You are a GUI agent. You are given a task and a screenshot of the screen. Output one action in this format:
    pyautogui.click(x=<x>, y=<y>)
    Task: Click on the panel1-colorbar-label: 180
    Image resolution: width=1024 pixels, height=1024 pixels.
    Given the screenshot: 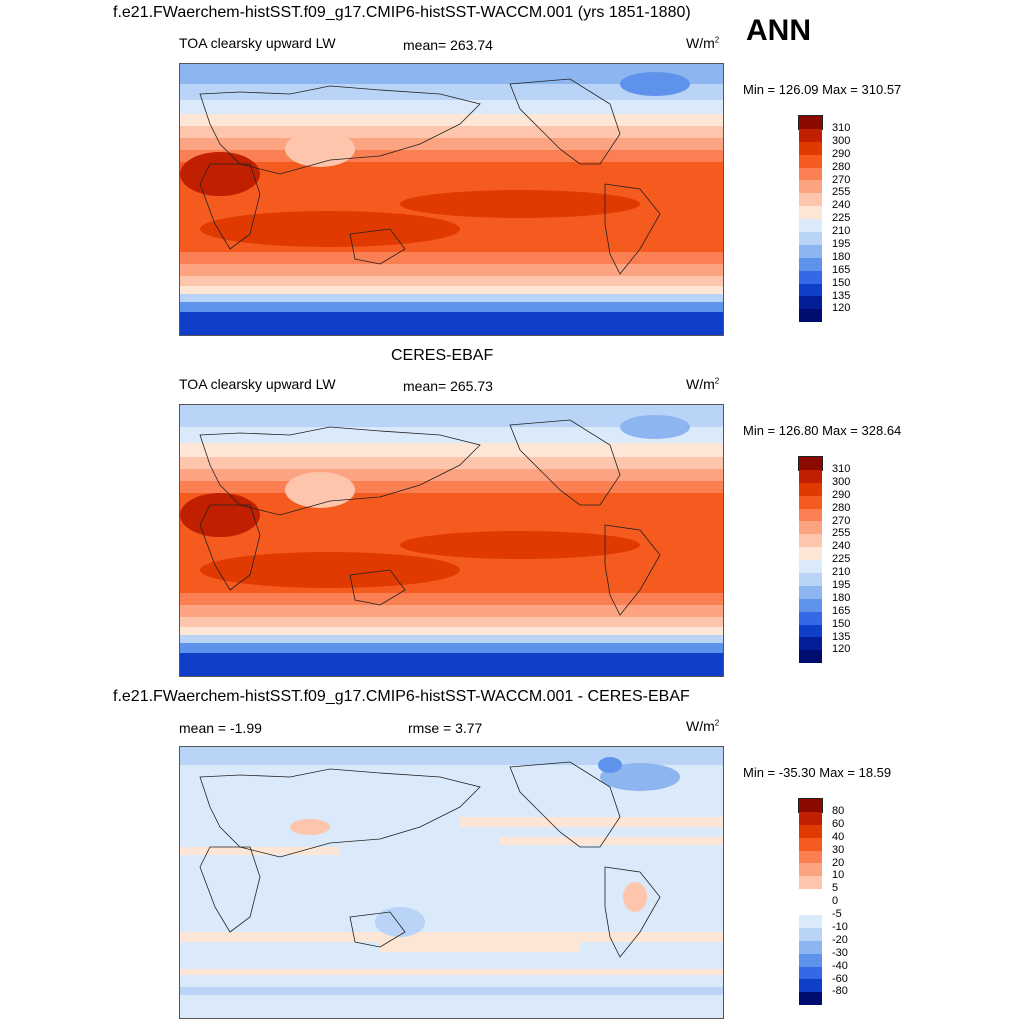 What is the action you would take?
    pyautogui.click(x=841, y=256)
    